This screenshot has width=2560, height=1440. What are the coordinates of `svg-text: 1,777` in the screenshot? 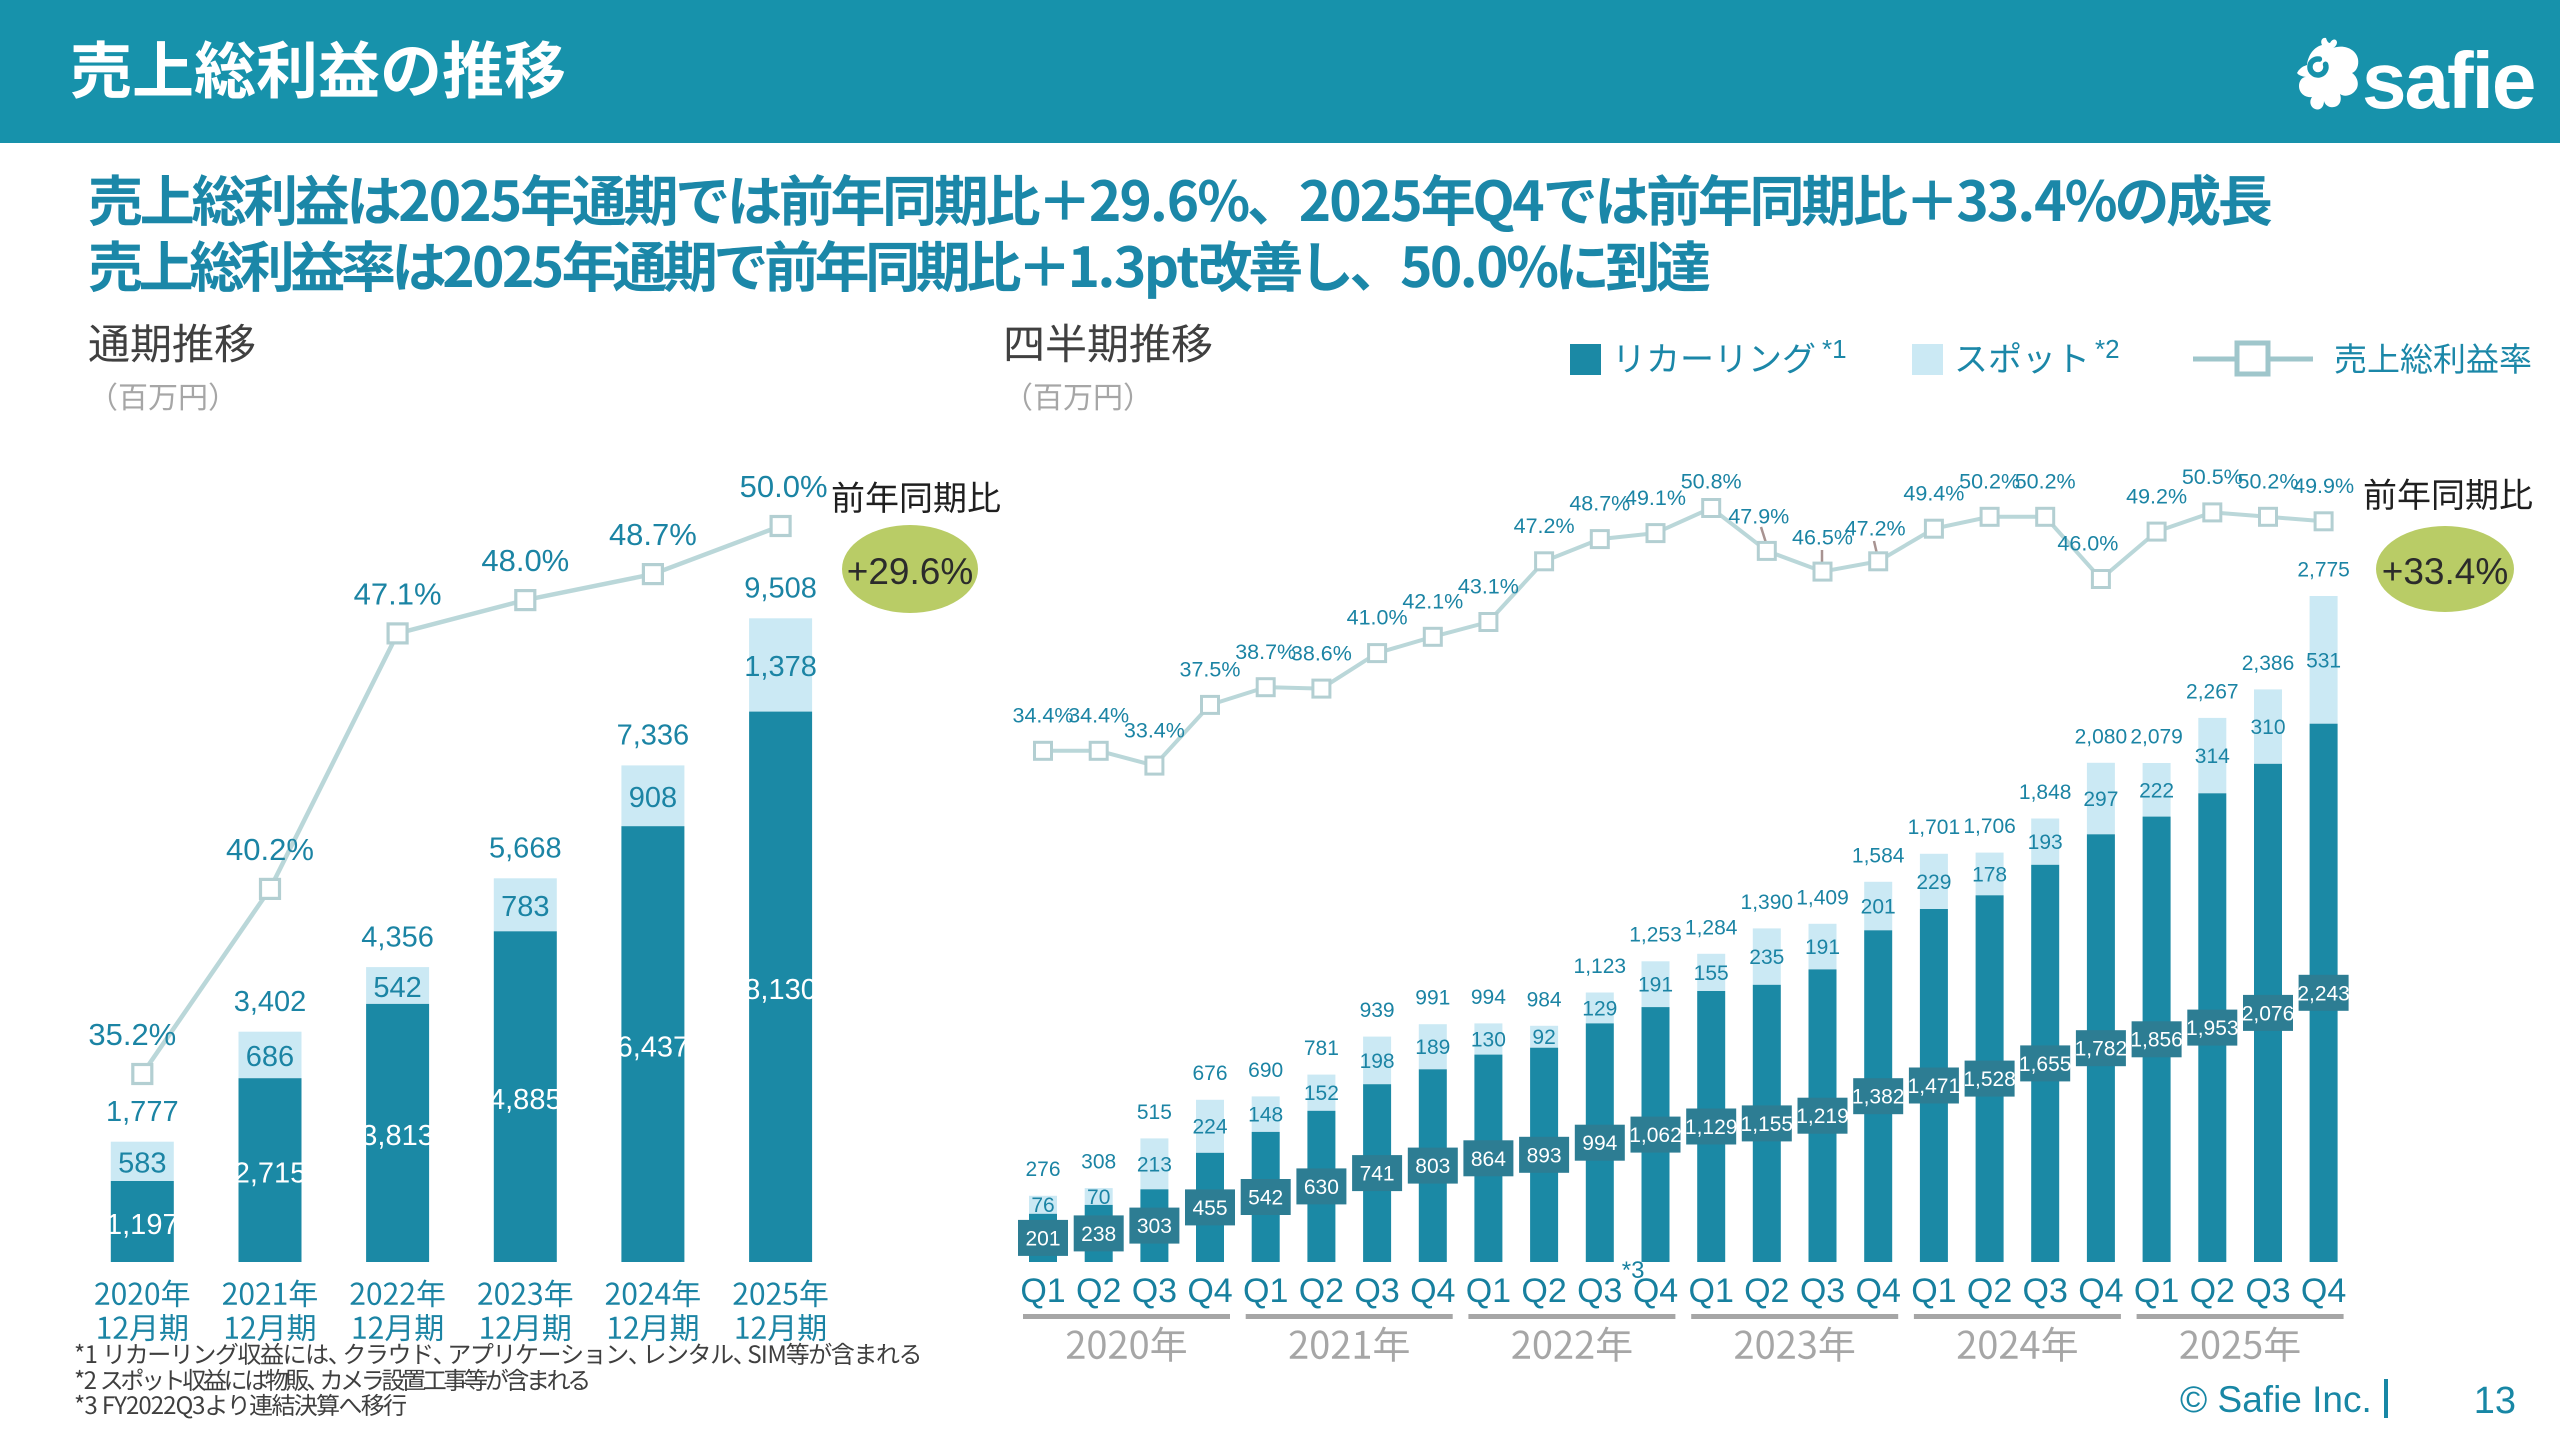 It's located at (142, 1112).